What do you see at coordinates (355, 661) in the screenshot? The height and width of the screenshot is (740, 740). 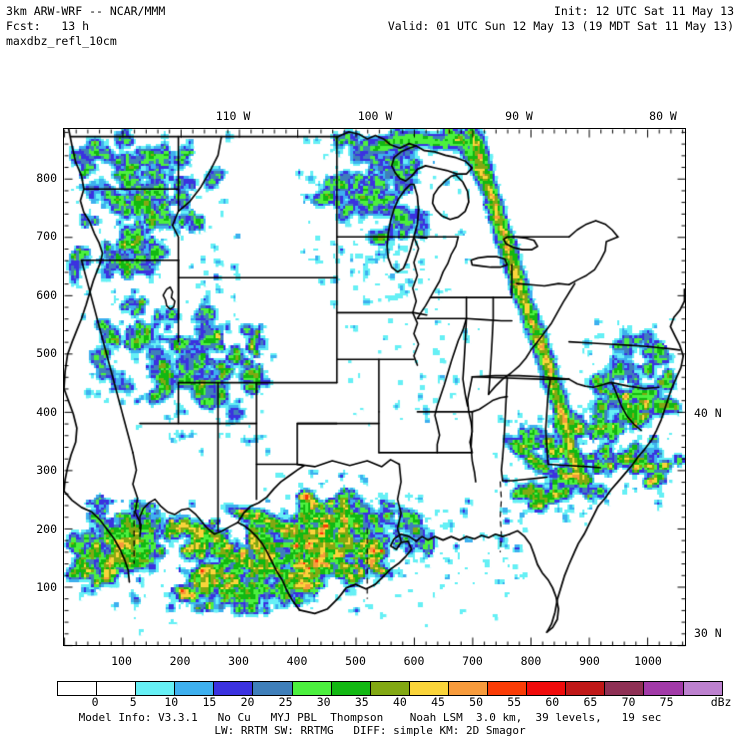 I see `x-axis-tick-label: 500` at bounding box center [355, 661].